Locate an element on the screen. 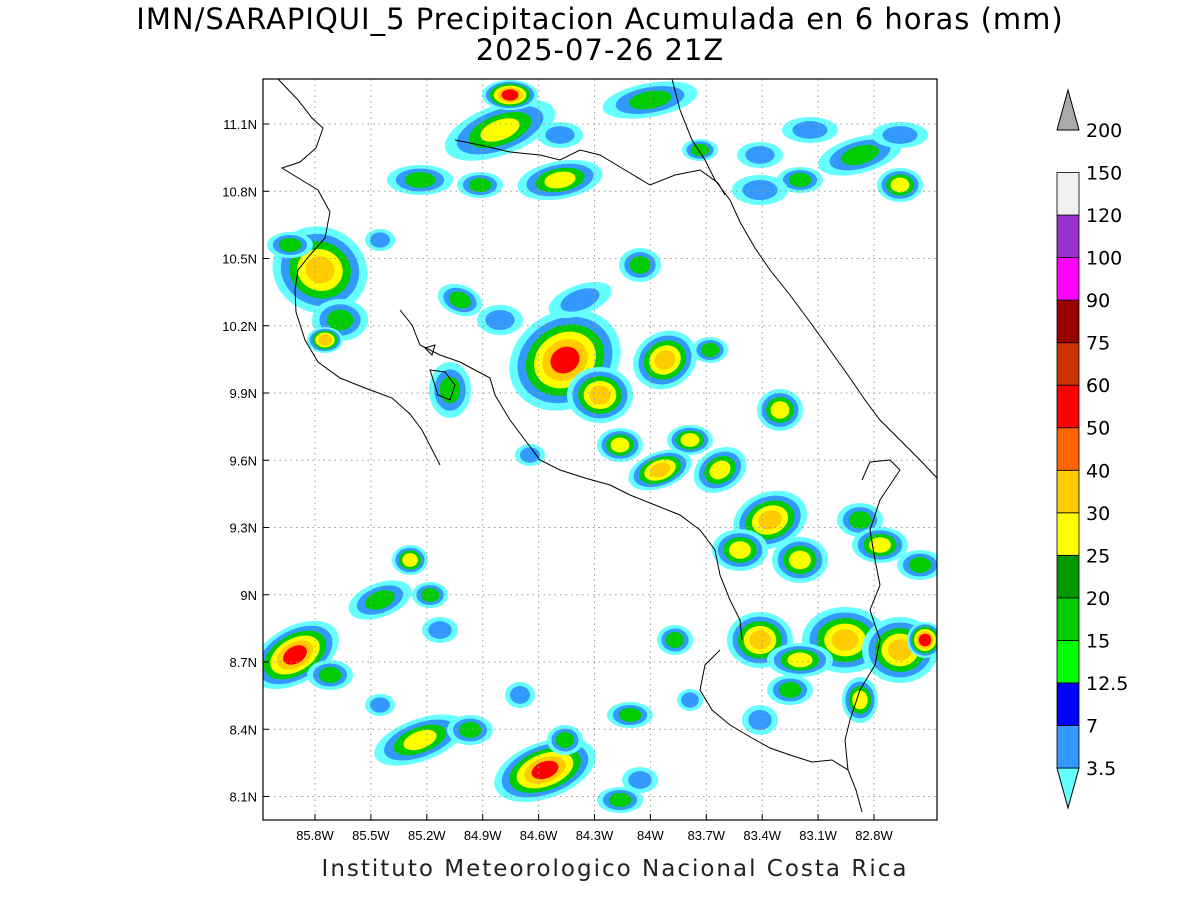  map-datetime: 2025-07-26 21Z is located at coordinates (600, 50).